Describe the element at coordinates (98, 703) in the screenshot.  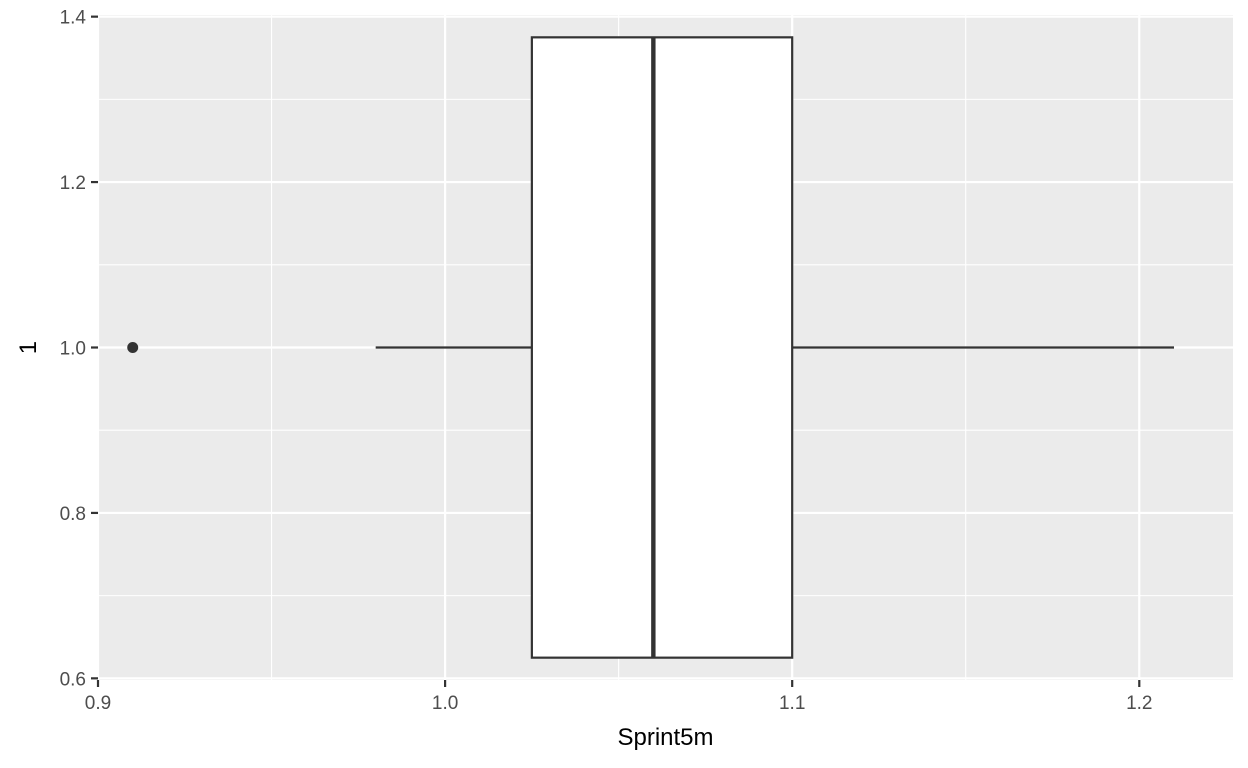
I see `x-tick-label: 0.9` at that location.